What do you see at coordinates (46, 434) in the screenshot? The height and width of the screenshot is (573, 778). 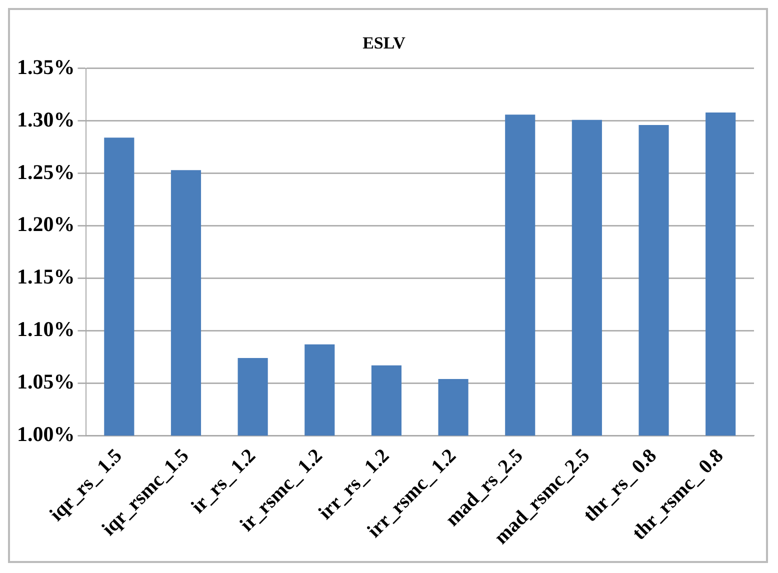 I see `y-tick-label: 1.00%` at bounding box center [46, 434].